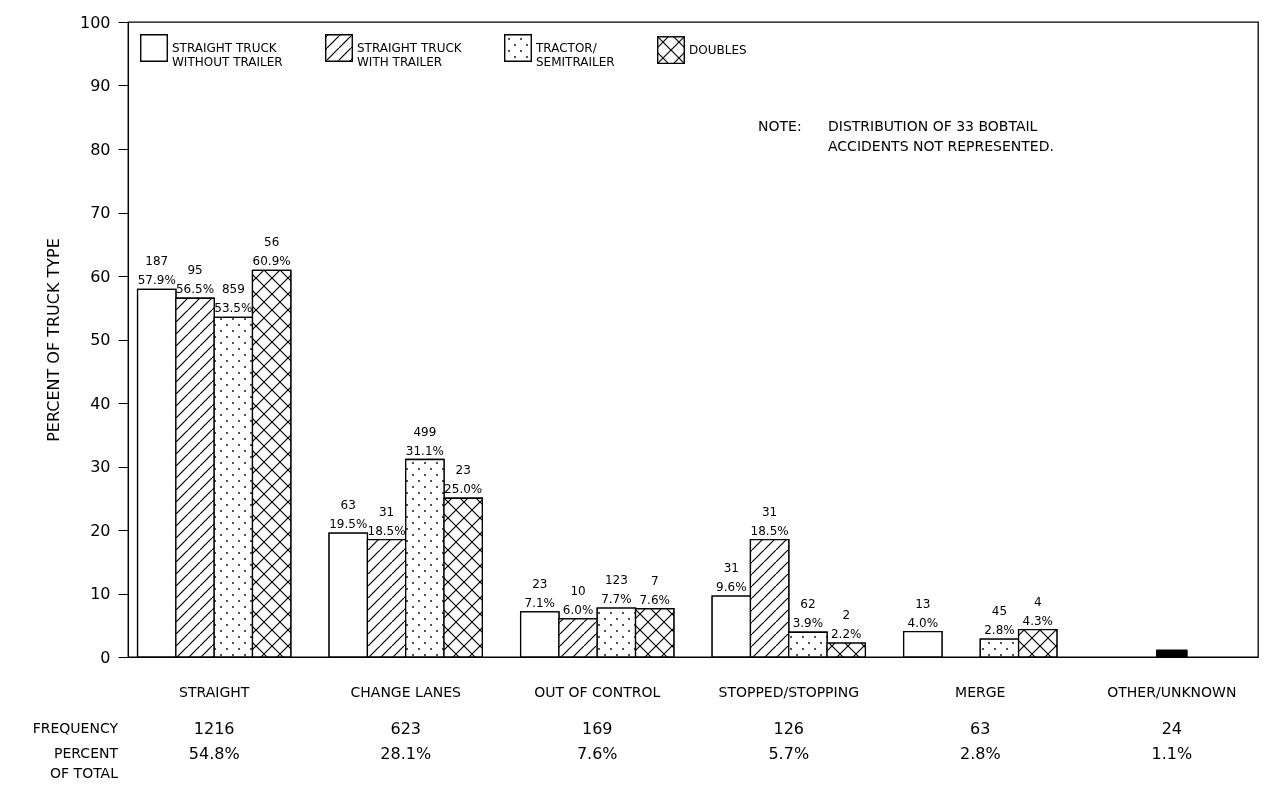  I want to click on text: 7.6%, so click(597, 753).